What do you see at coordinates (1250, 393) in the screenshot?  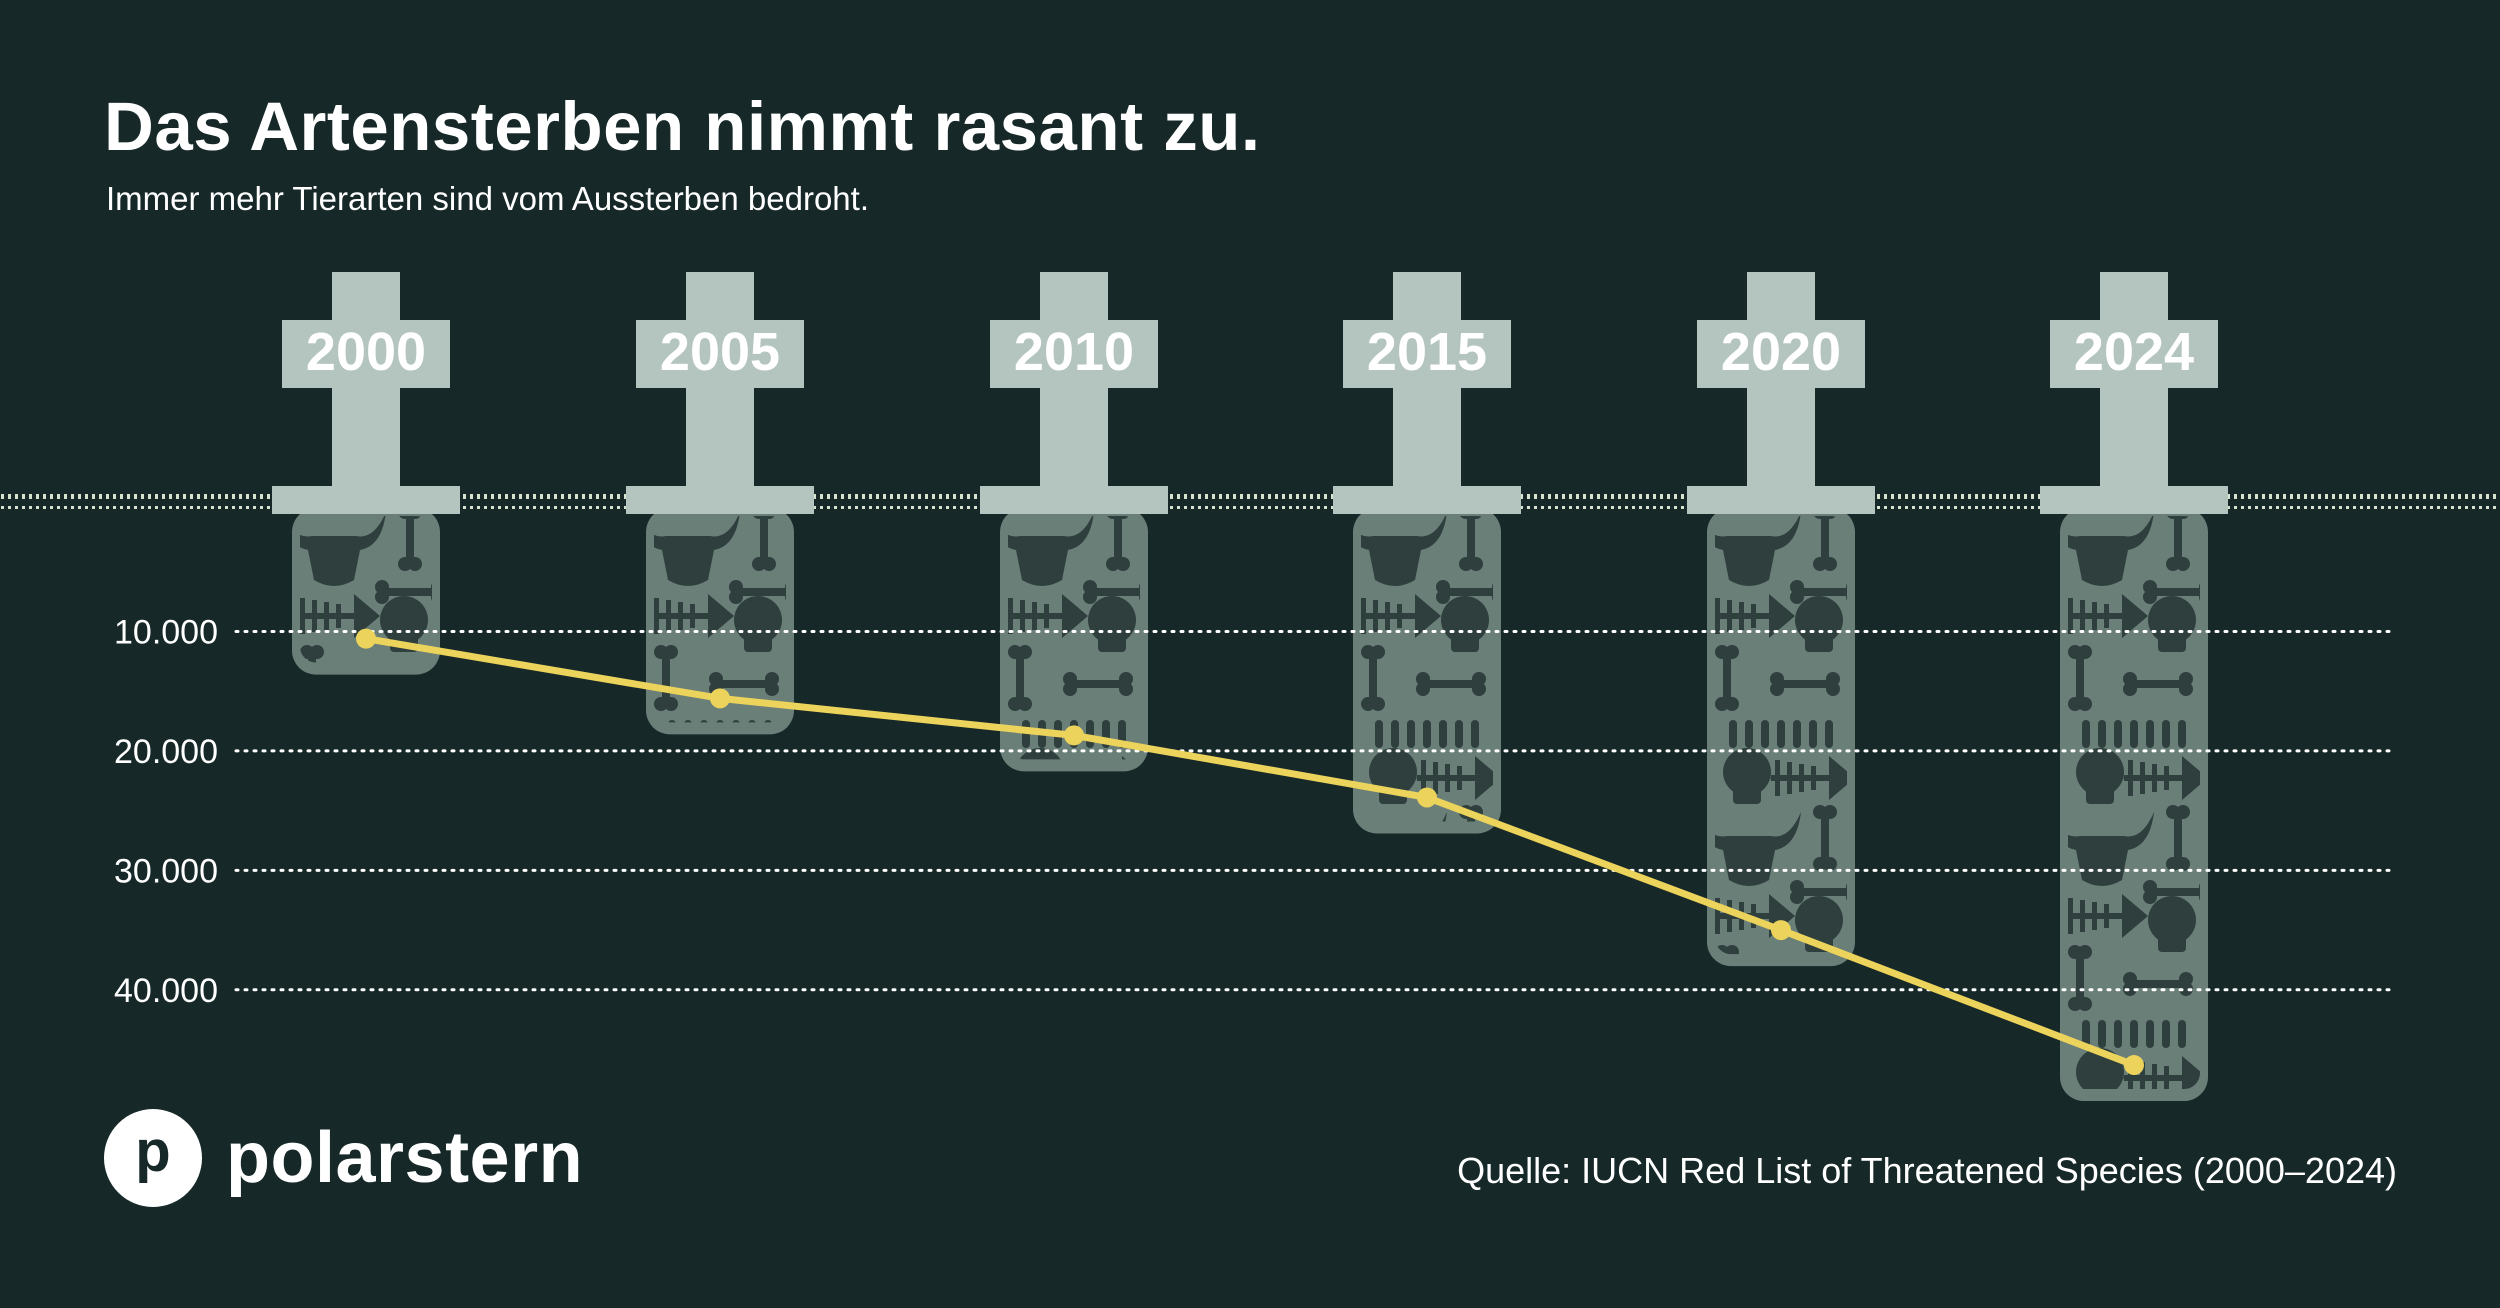 I see `tombstones-layer: 2000 2005 2010 2015 2020 2024` at bounding box center [1250, 393].